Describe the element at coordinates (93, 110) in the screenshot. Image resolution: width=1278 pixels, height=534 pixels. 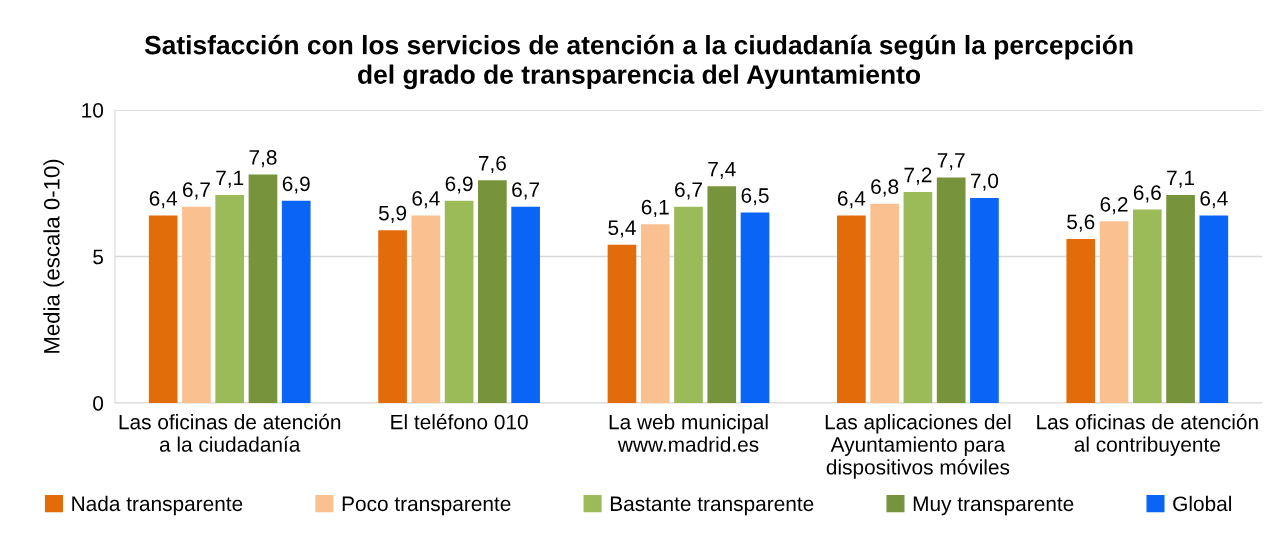
I see `y-tick-label: 10` at that location.